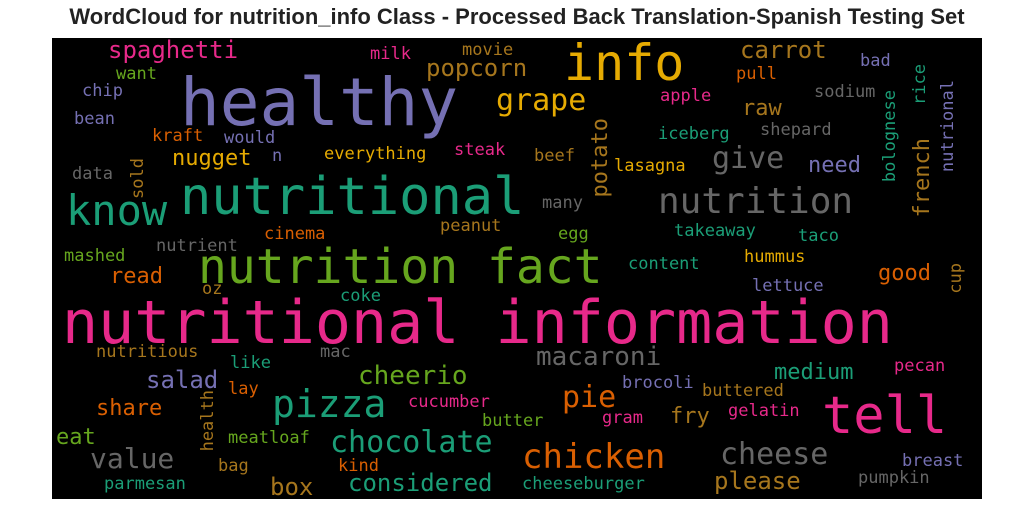 Image resolution: width=1034 pixels, height=511 pixels. I want to click on word-everything: everything, so click(375, 154).